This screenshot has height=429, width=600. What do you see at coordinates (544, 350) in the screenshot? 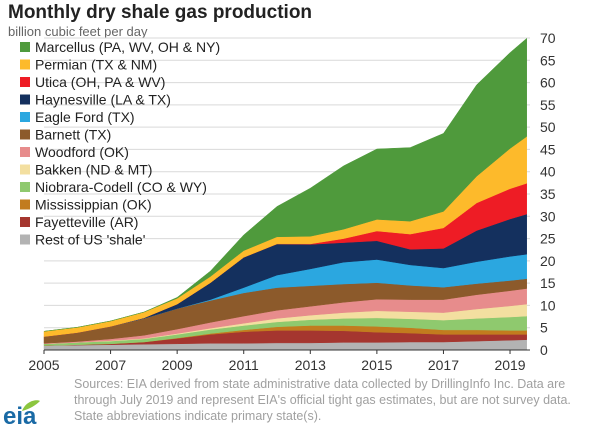
I see `y-tick-label: 0` at bounding box center [544, 350].